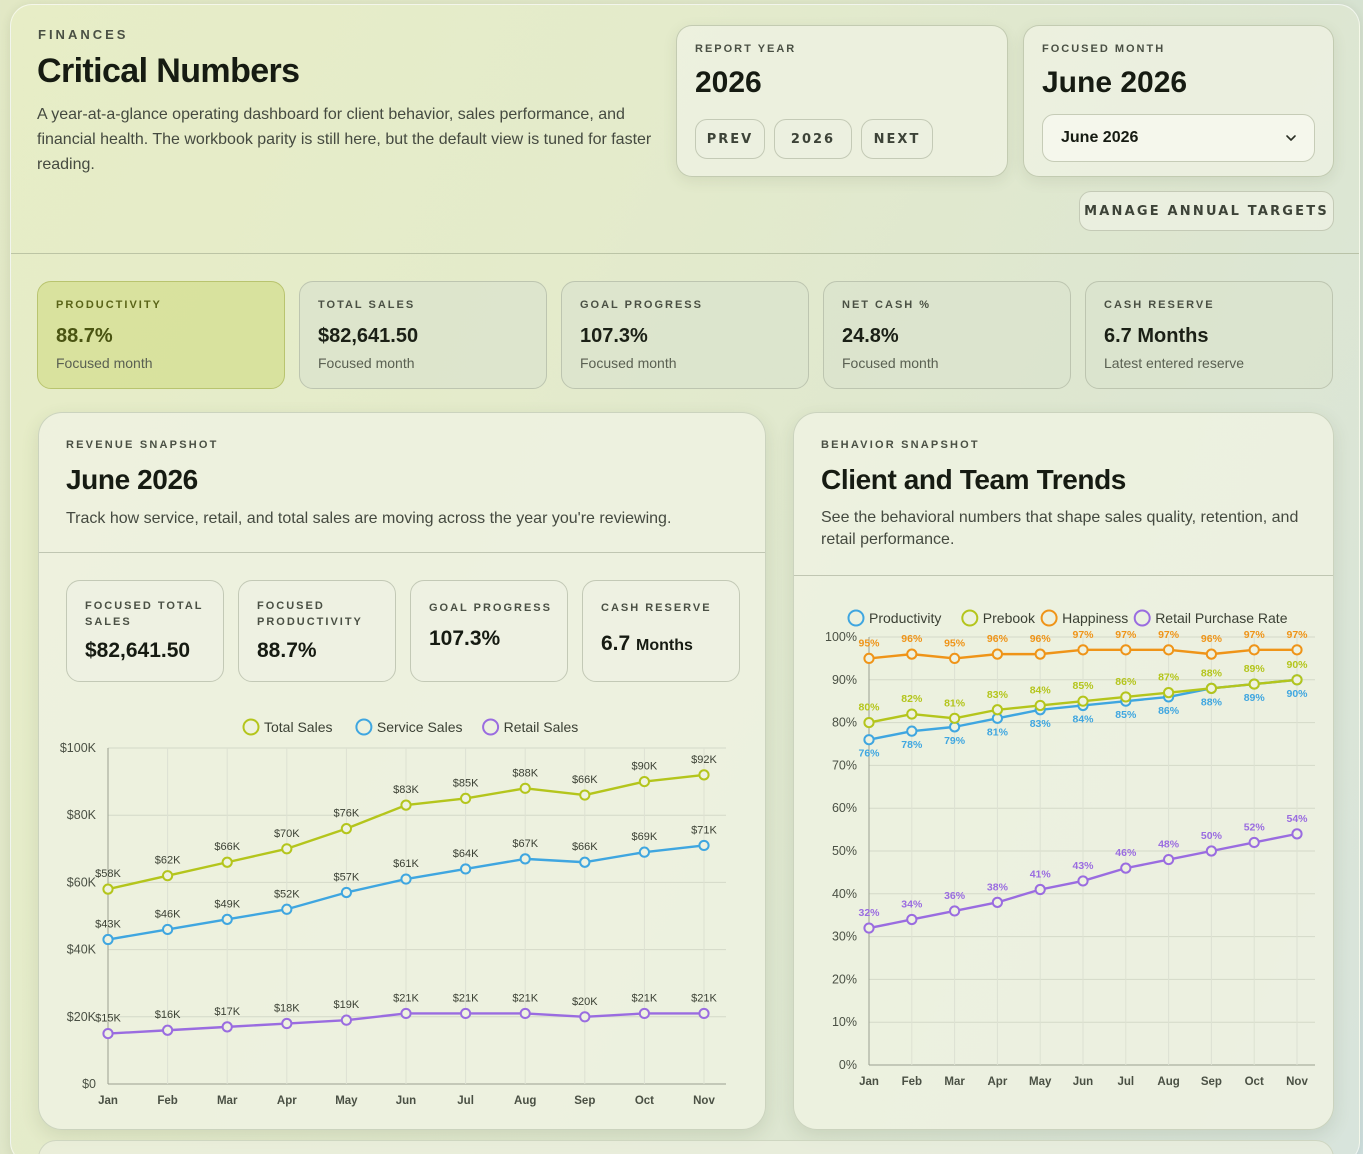  What do you see at coordinates (408, 727) in the screenshot?
I see `legend-item-1: Service Sales` at bounding box center [408, 727].